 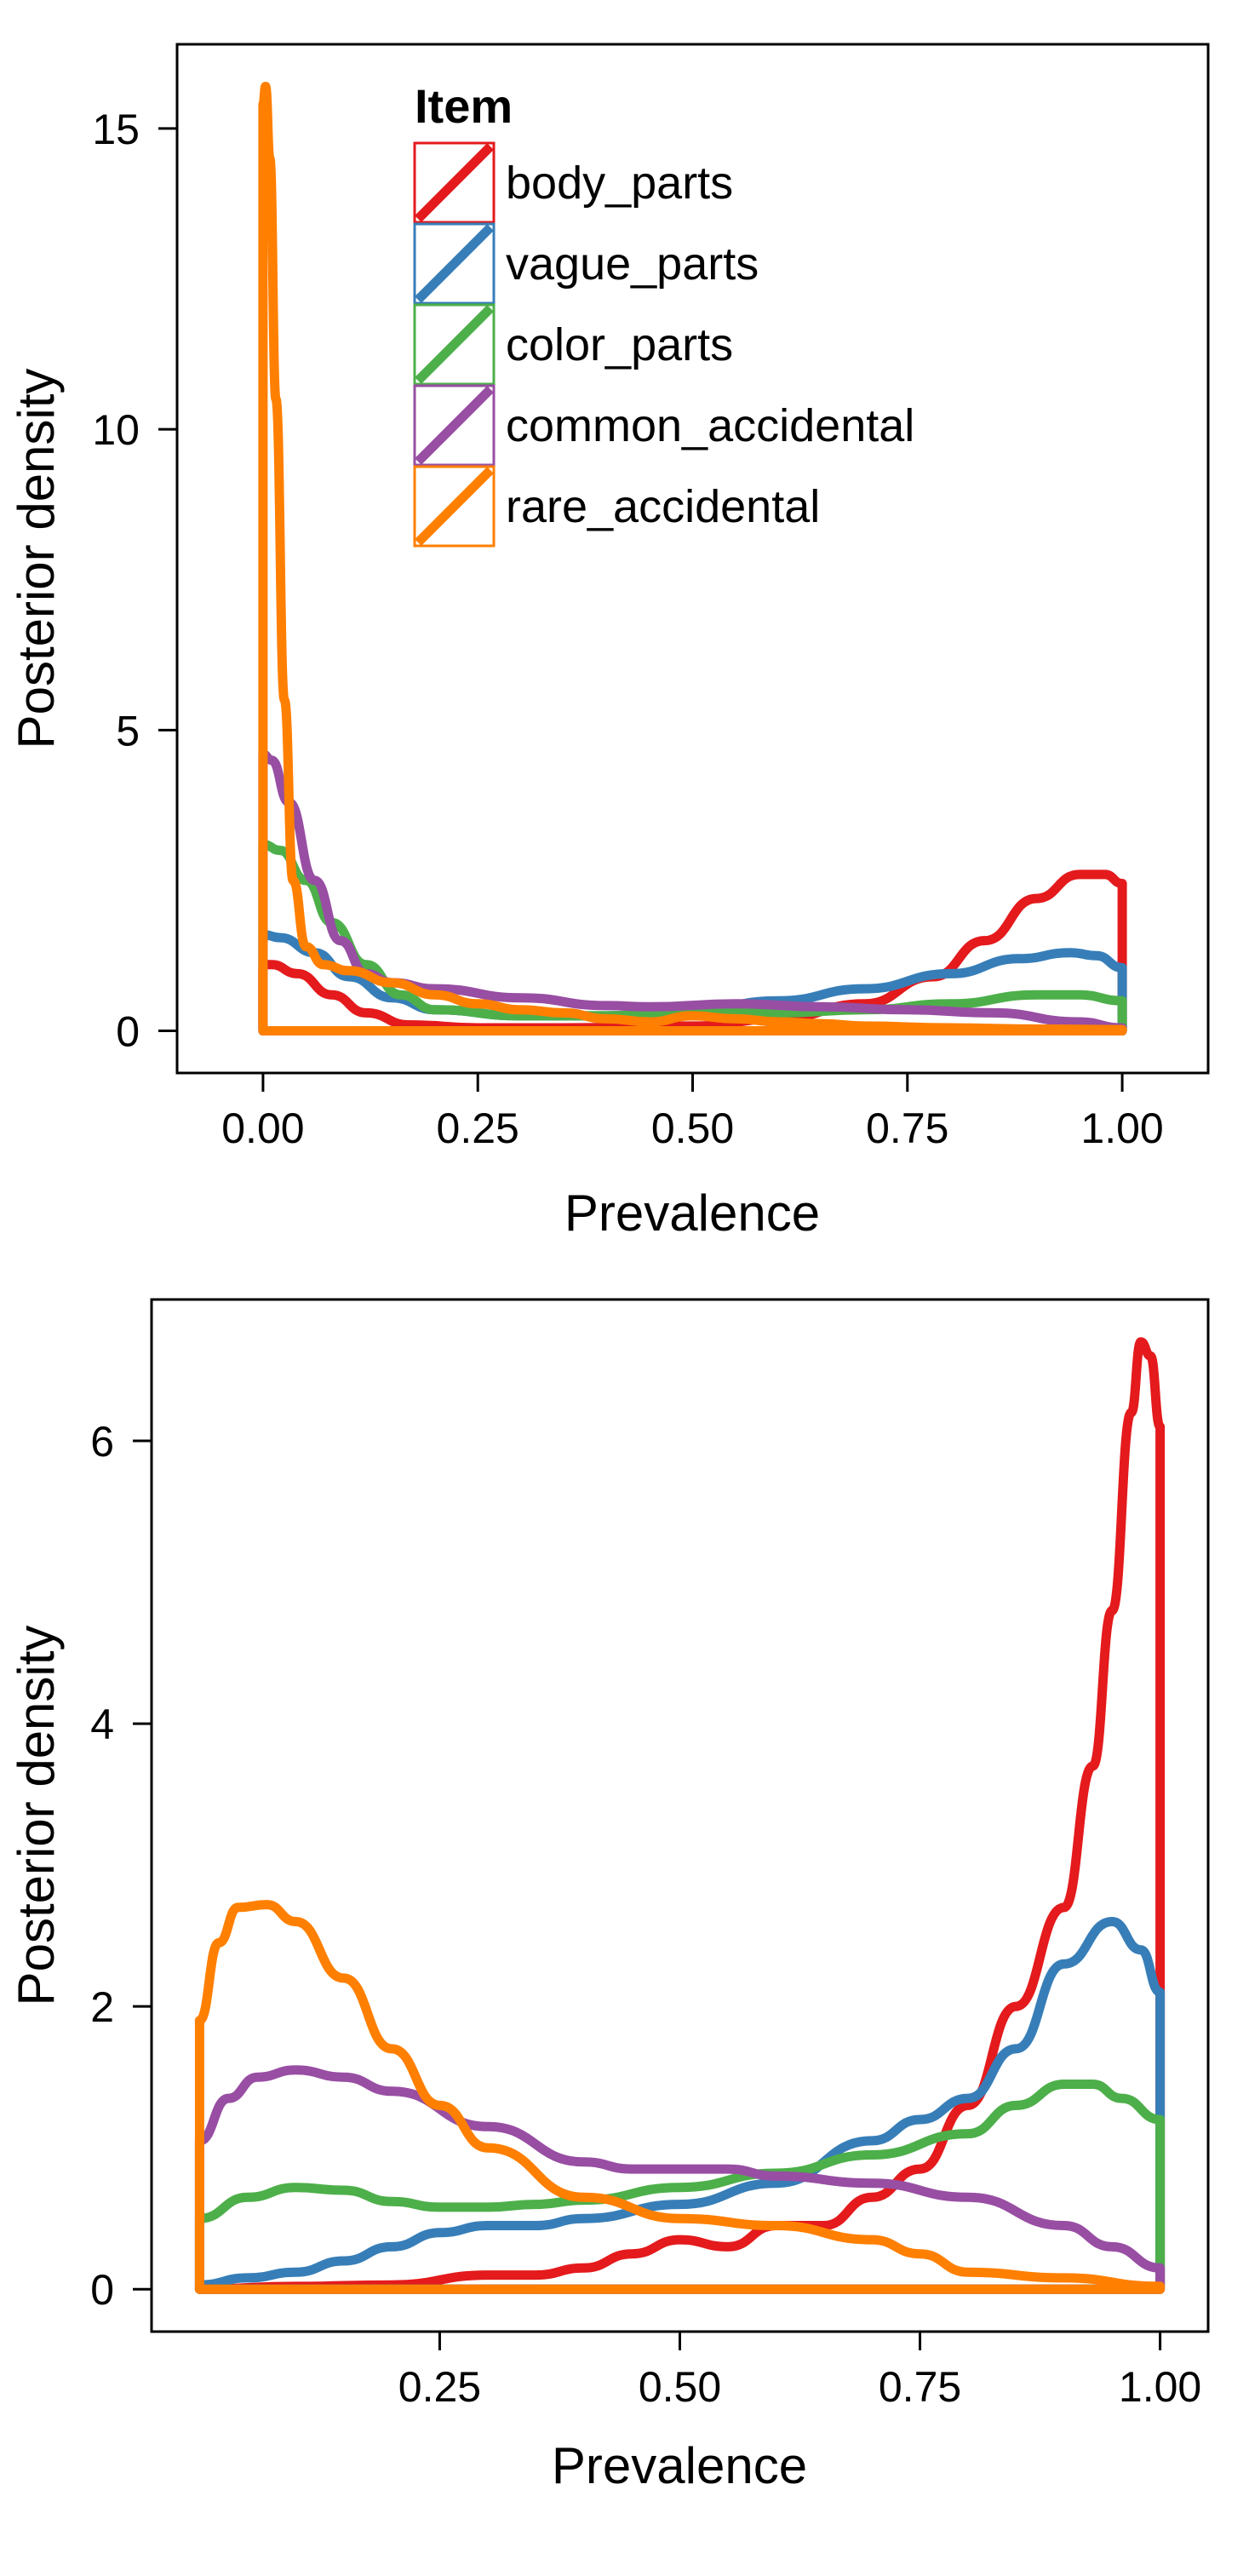 I want to click on top-x-axis: 0.00 0.25 0.50 0.75 1.00, so click(x=692, y=1112).